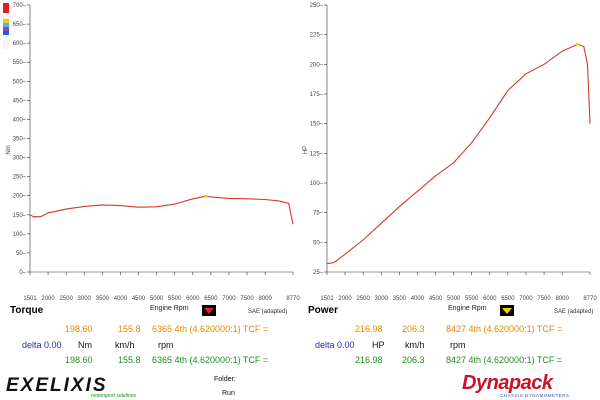 This screenshot has width=600, height=400. I want to click on torque-x-tick-label: 3500, so click(103, 299).